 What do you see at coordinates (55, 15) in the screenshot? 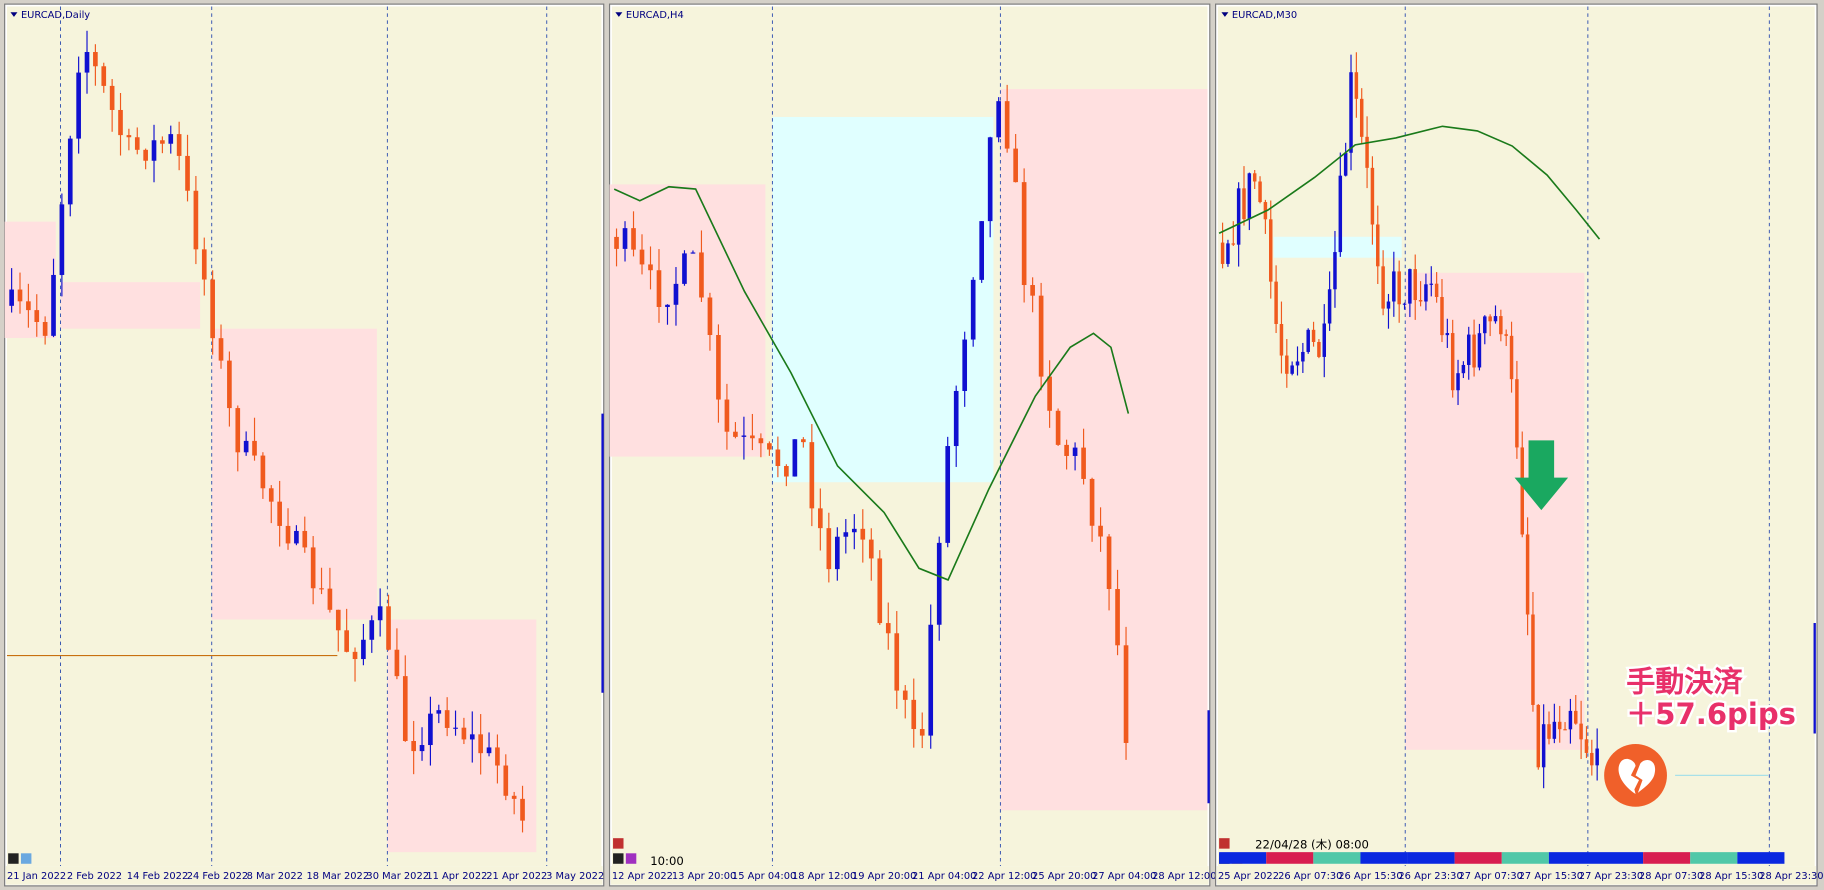
I see `panel-title: EURCAD,Daily` at bounding box center [55, 15].